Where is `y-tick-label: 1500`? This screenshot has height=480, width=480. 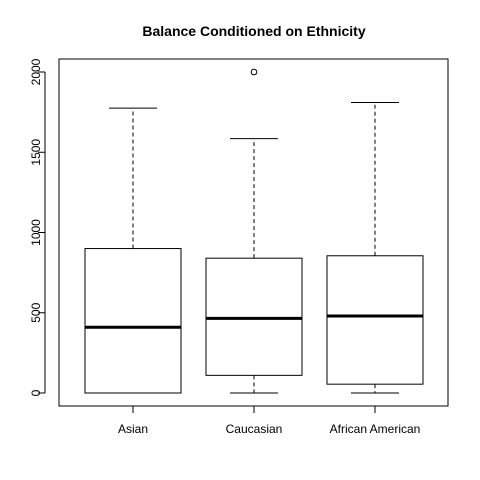 y-tick-label: 1500 is located at coordinates (36, 152).